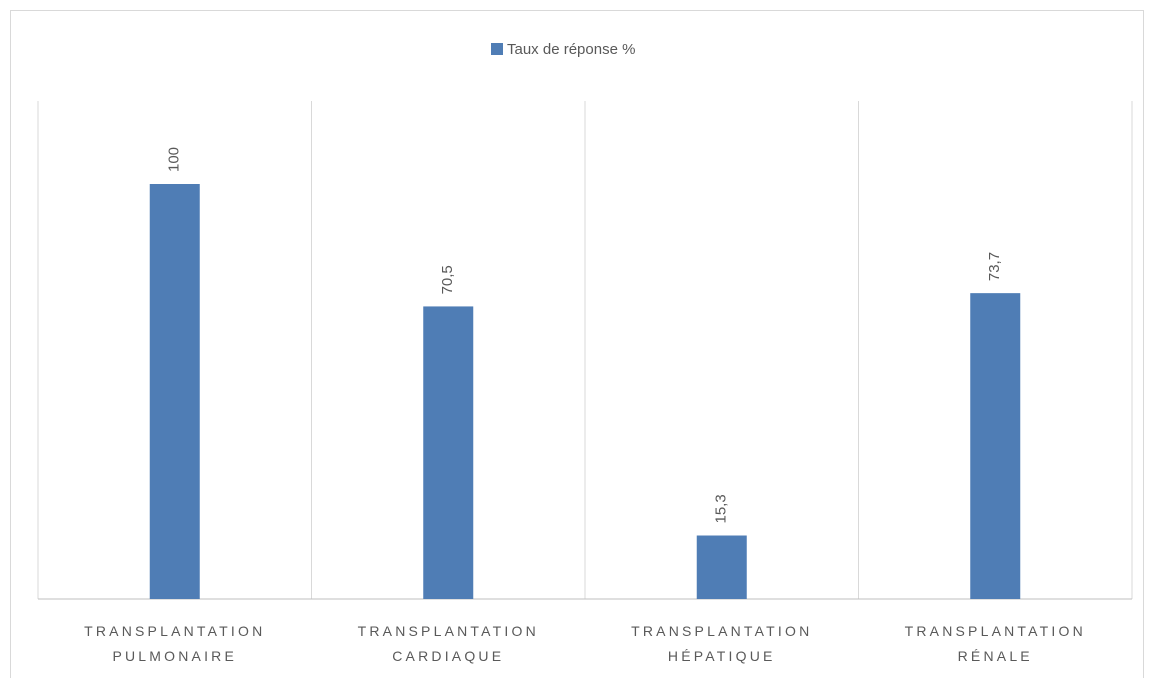 This screenshot has height=678, width=1154. Describe the element at coordinates (994, 266) in the screenshot. I see `data-label: 73,7` at that location.